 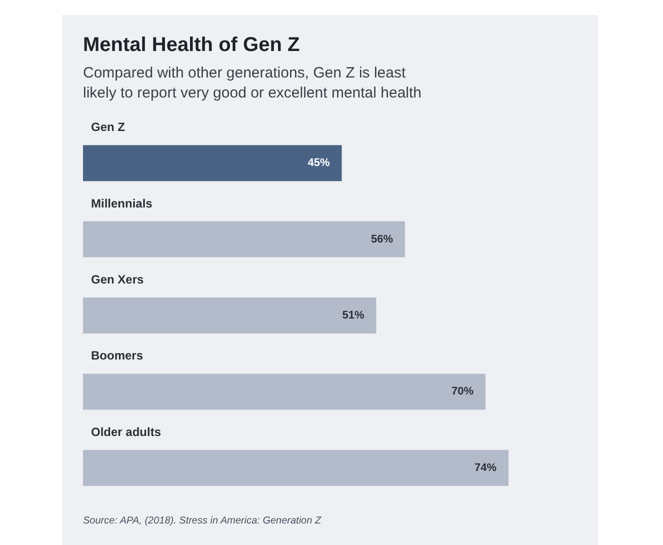 I want to click on y-tick-label: Millennials, so click(x=122, y=203).